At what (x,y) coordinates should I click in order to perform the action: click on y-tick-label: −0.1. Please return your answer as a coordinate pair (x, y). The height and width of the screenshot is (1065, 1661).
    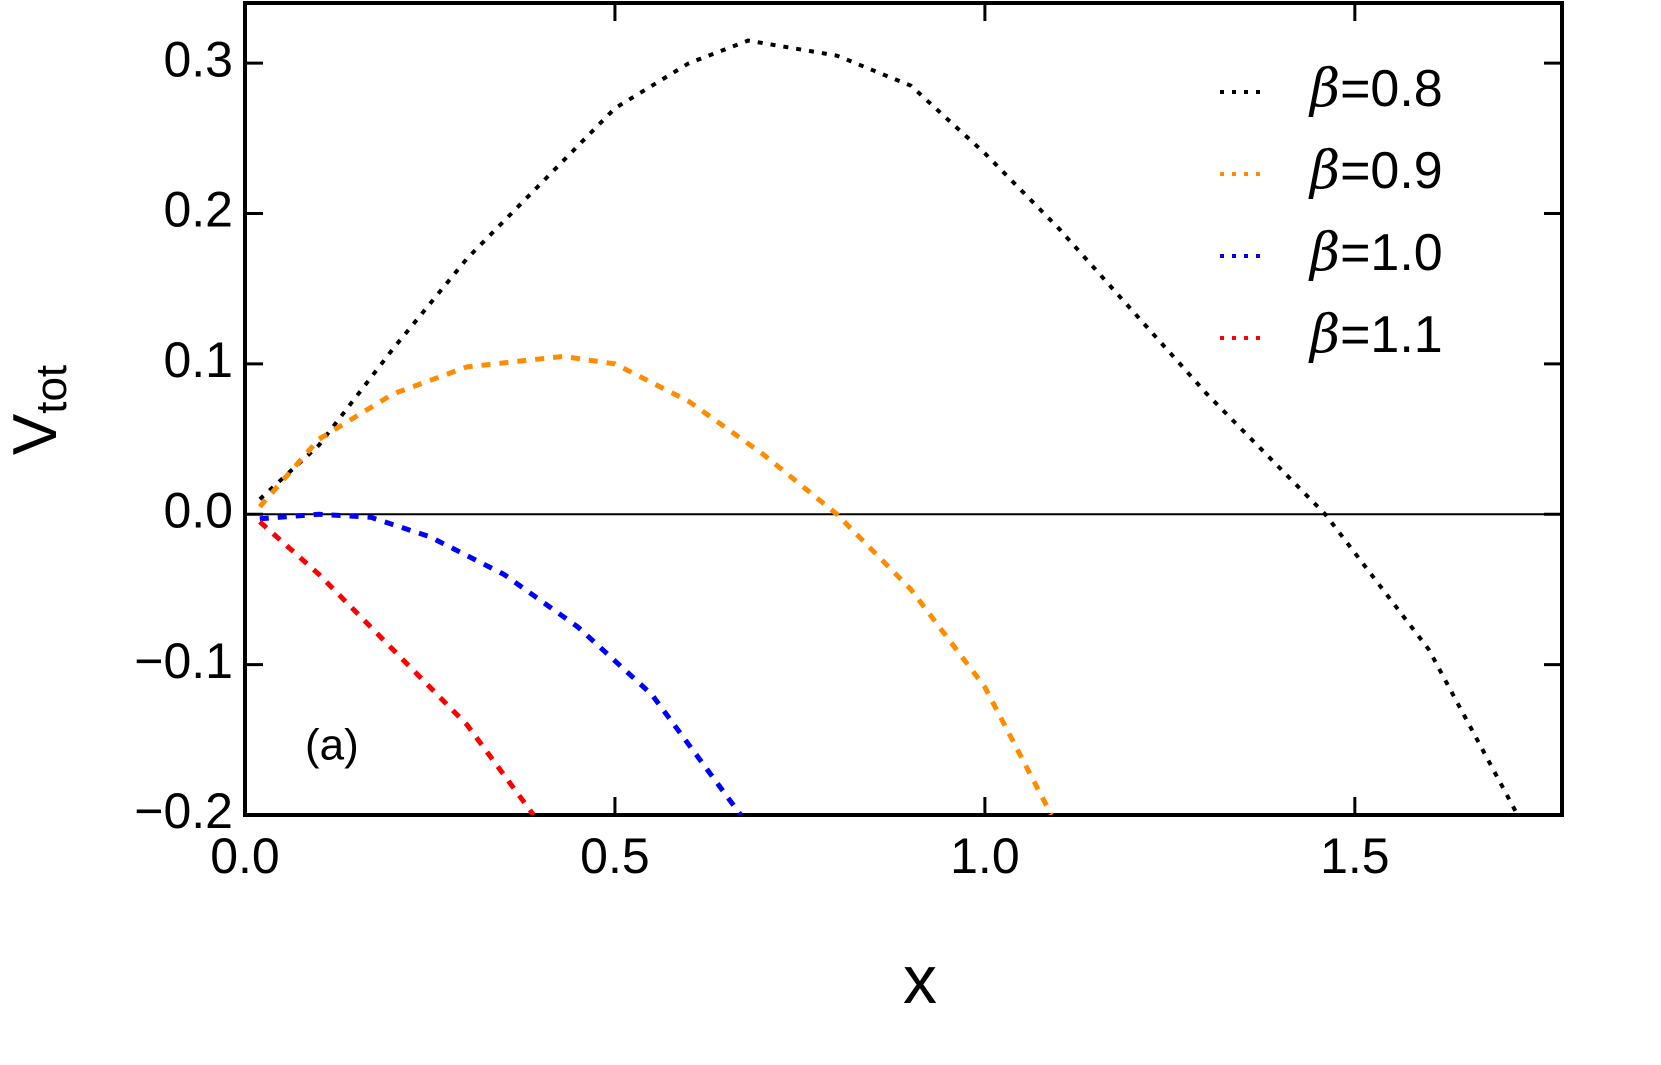
    Looking at the image, I should click on (183, 661).